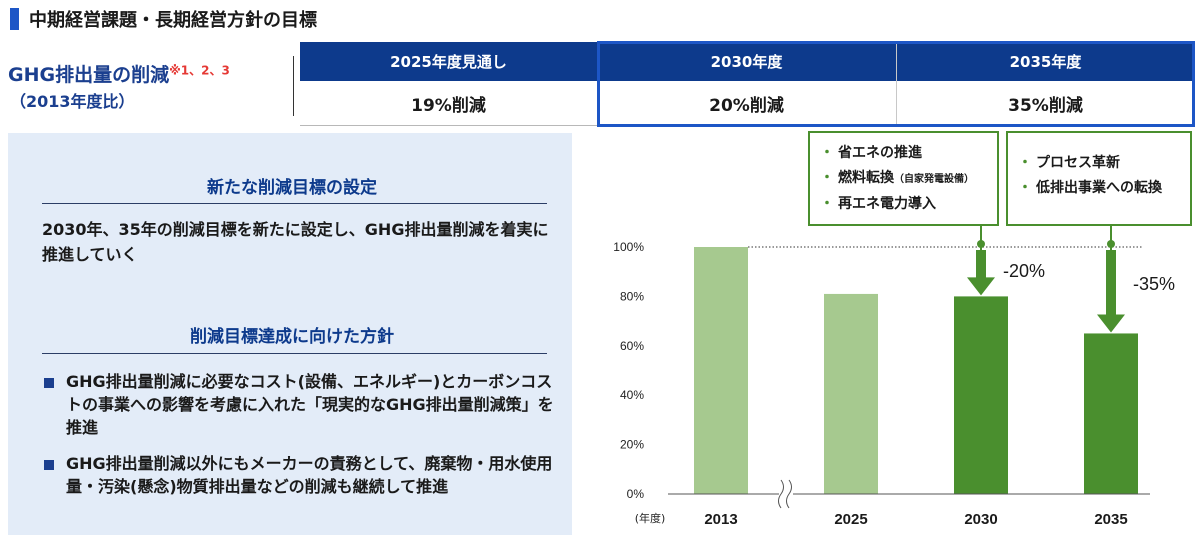 Image resolution: width=1200 pixels, height=543 pixels. I want to click on highlight-frame, so click(896, 84).